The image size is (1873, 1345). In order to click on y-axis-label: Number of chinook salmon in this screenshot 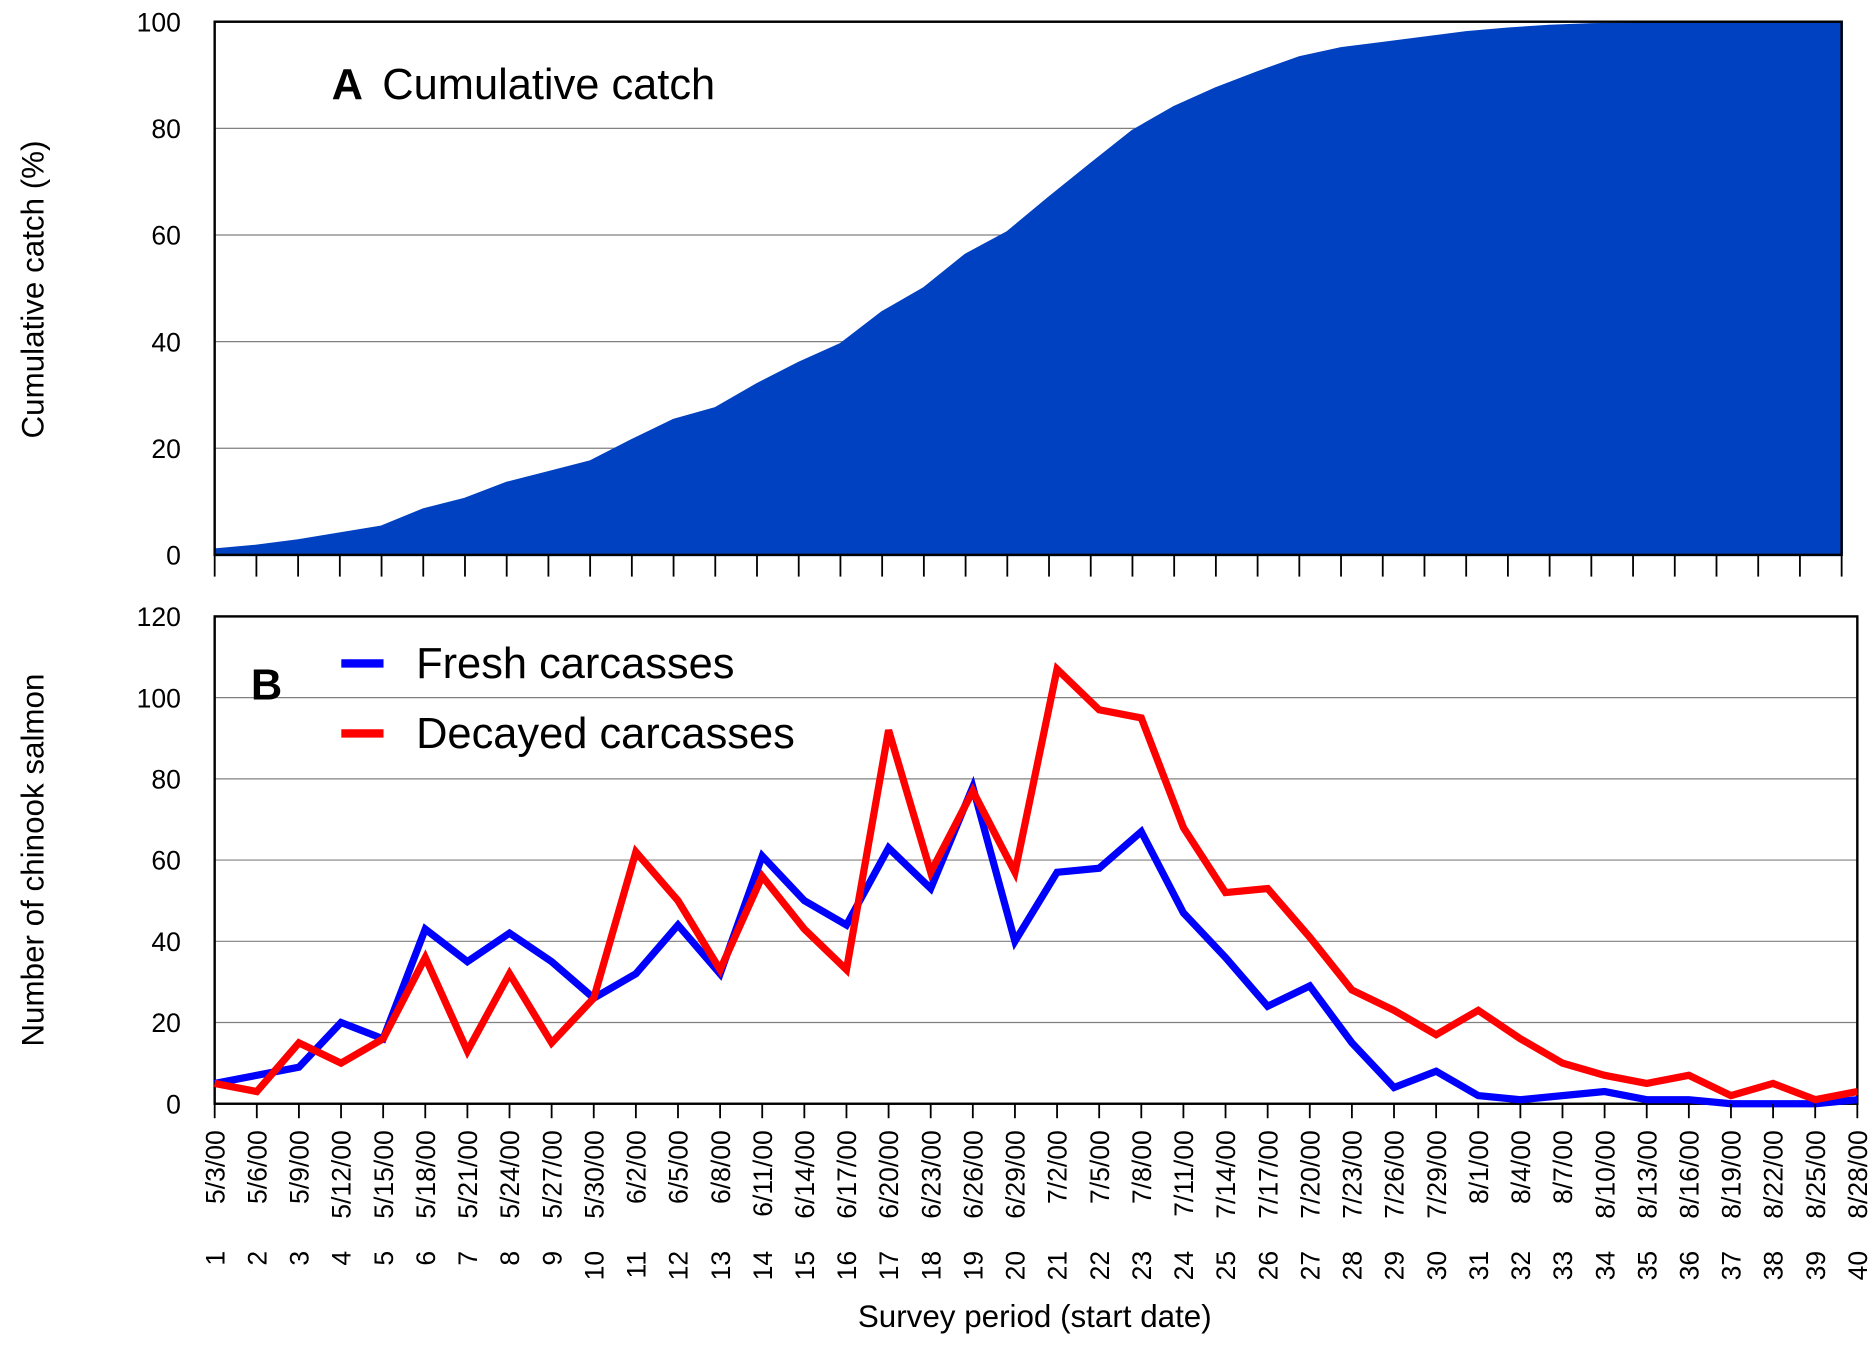, I will do `click(32, 860)`.